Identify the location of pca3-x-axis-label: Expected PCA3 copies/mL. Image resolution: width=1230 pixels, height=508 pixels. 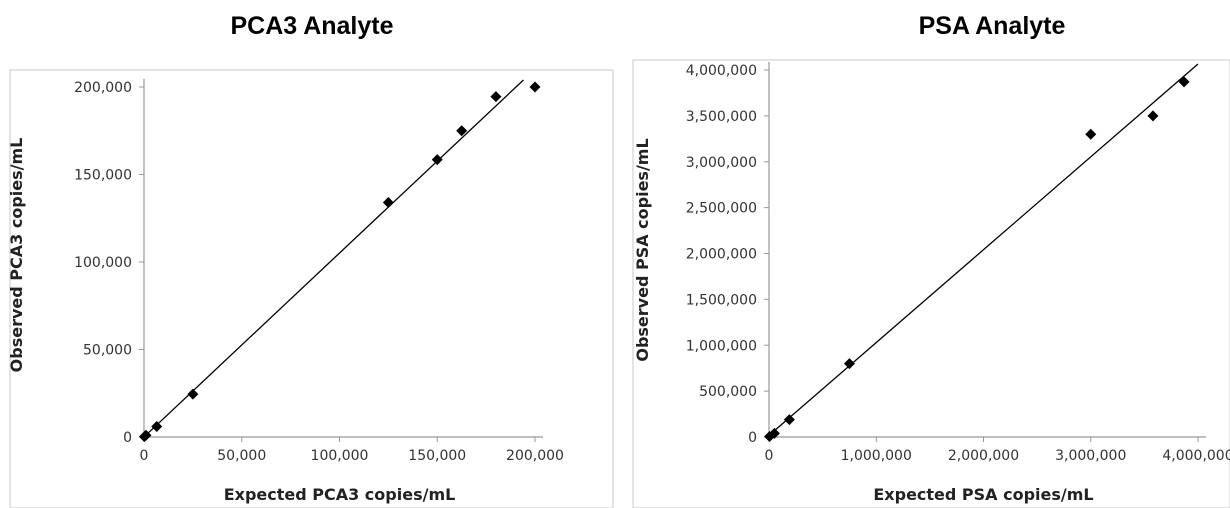
(340, 494).